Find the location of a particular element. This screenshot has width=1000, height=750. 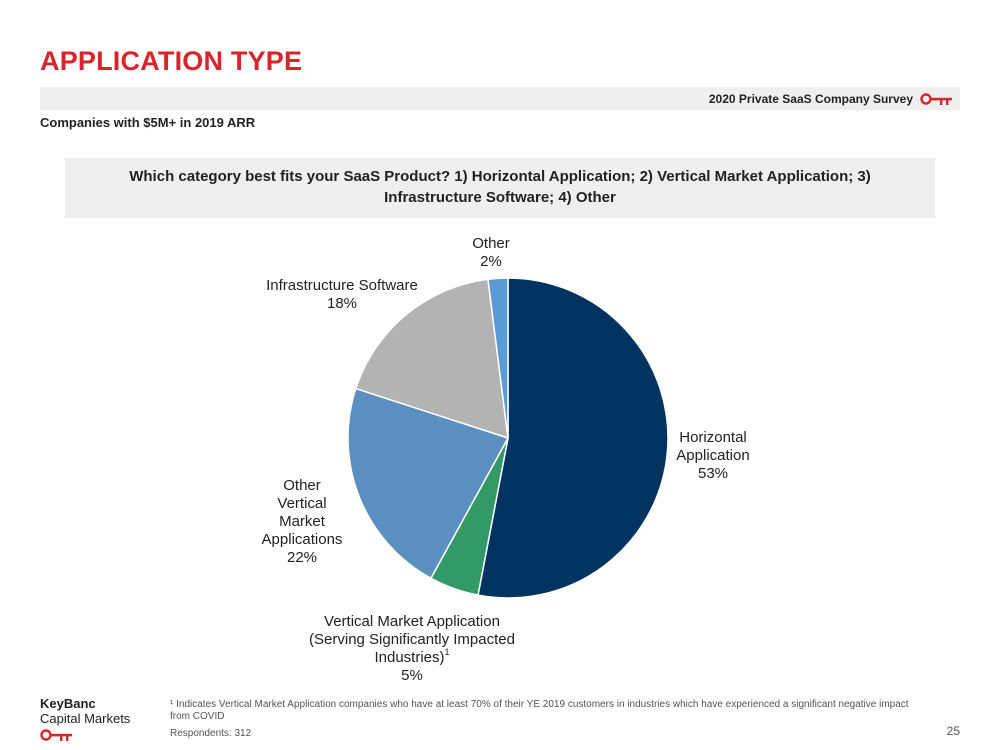

slice-label: Other 2% is located at coordinates (491, 252).